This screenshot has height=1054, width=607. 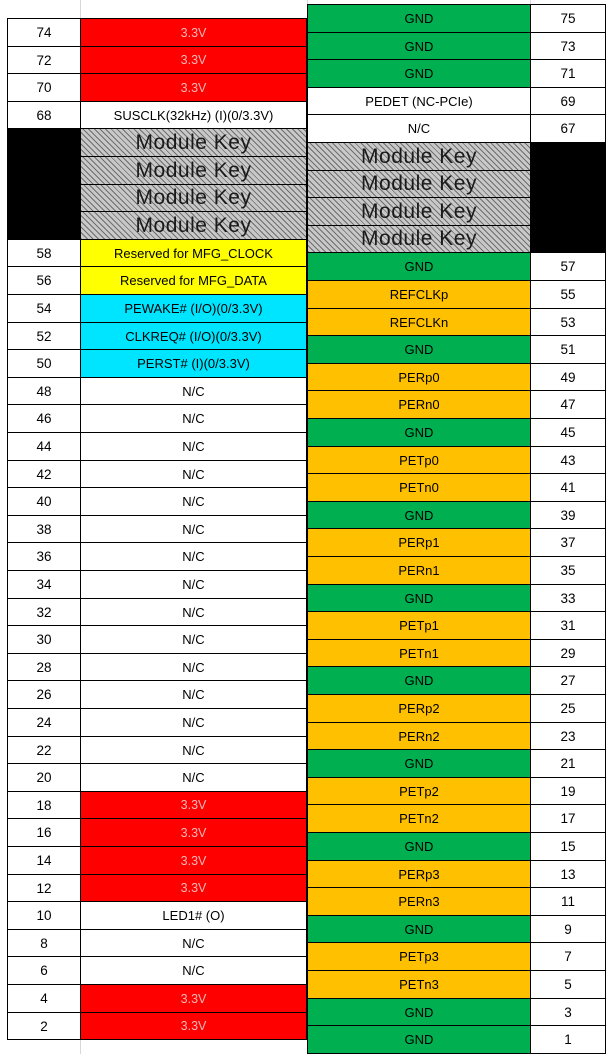 What do you see at coordinates (419, 625) in the screenshot?
I see `right-pin-signal-text: PETp1` at bounding box center [419, 625].